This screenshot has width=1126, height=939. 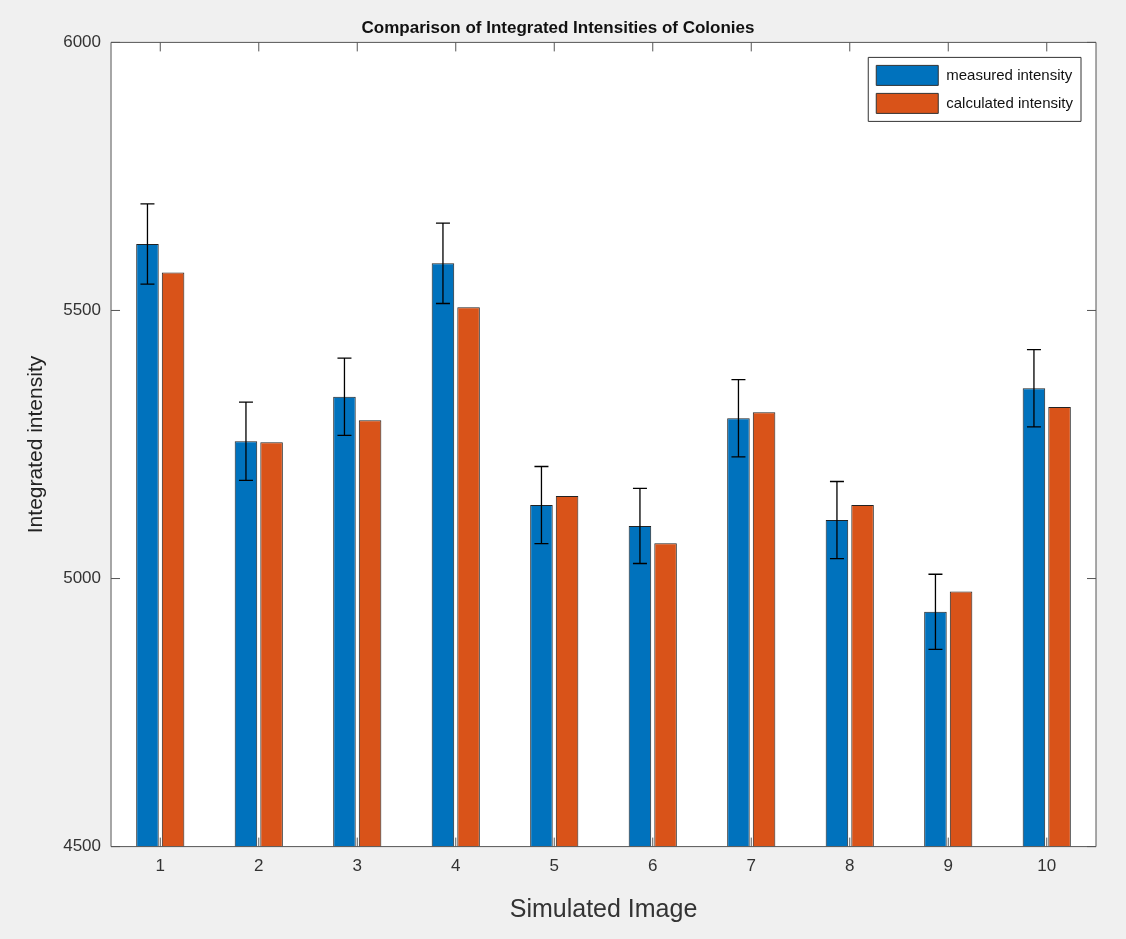 What do you see at coordinates (357, 866) in the screenshot?
I see `x-tick-label: 3` at bounding box center [357, 866].